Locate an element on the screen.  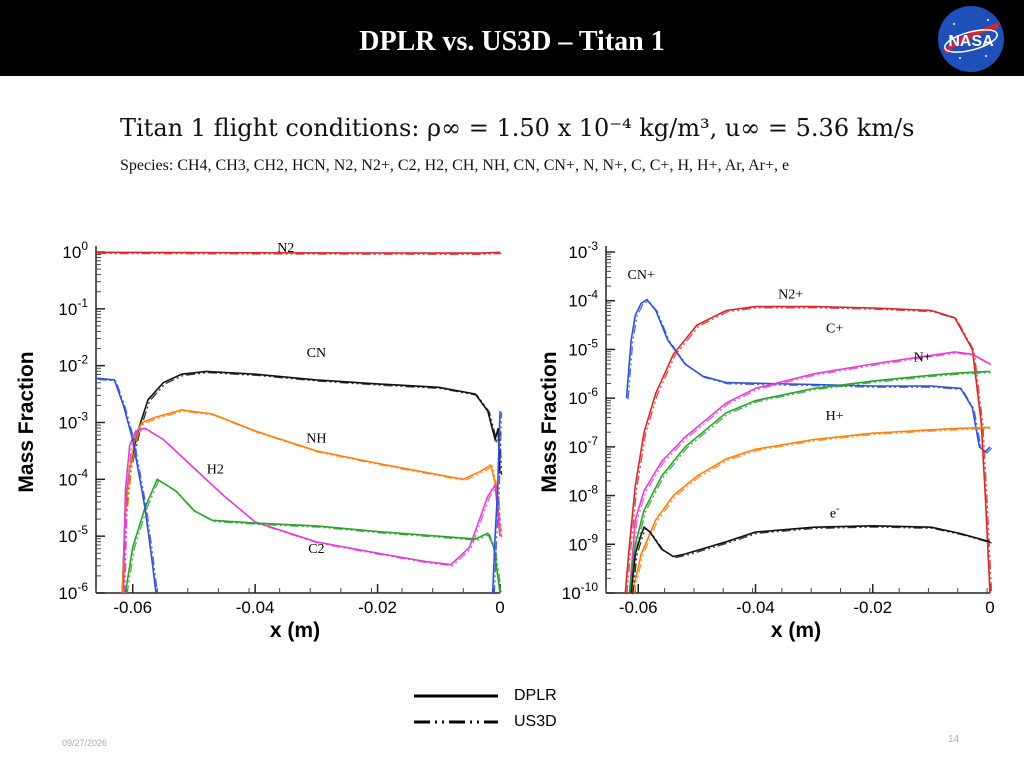
series-label-nh: NH is located at coordinates (316, 438).